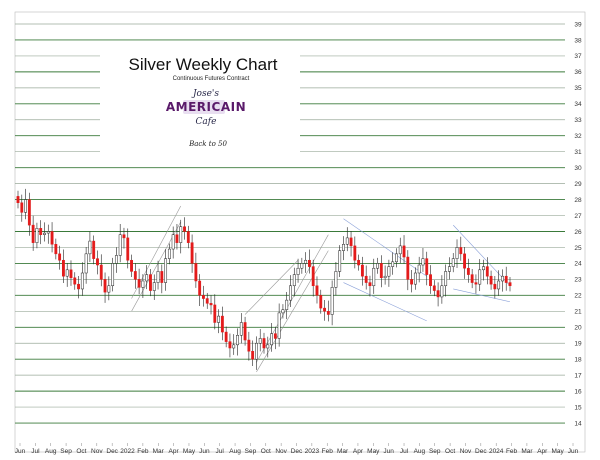  I want to click on y-tick-label: 16, so click(578, 391).